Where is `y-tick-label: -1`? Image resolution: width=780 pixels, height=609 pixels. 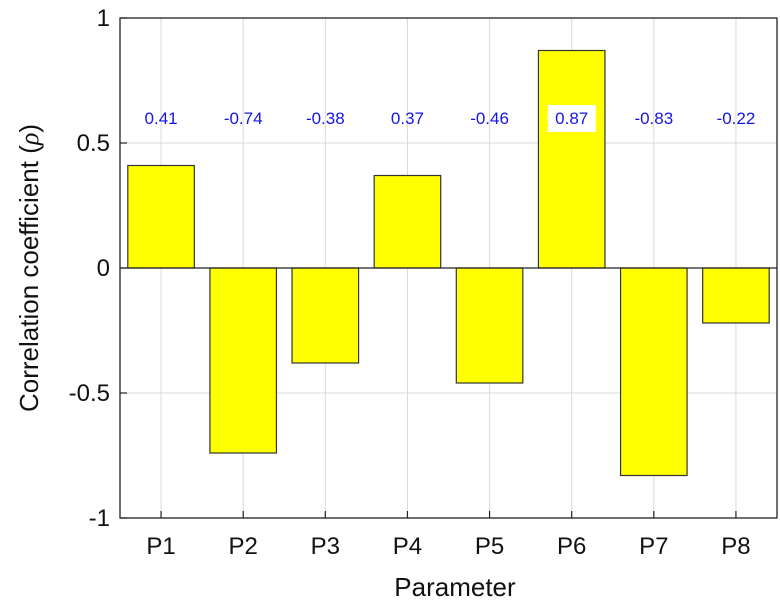 y-tick-label: -1 is located at coordinates (99, 518).